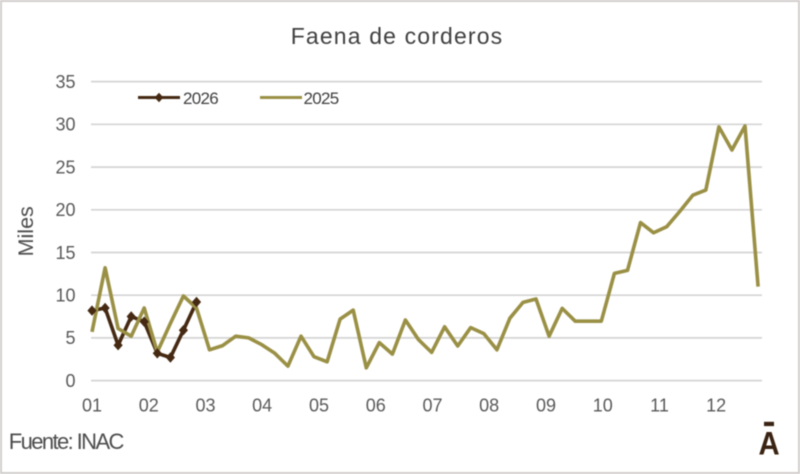 The image size is (800, 474). I want to click on svg-text: 03, so click(205, 406).